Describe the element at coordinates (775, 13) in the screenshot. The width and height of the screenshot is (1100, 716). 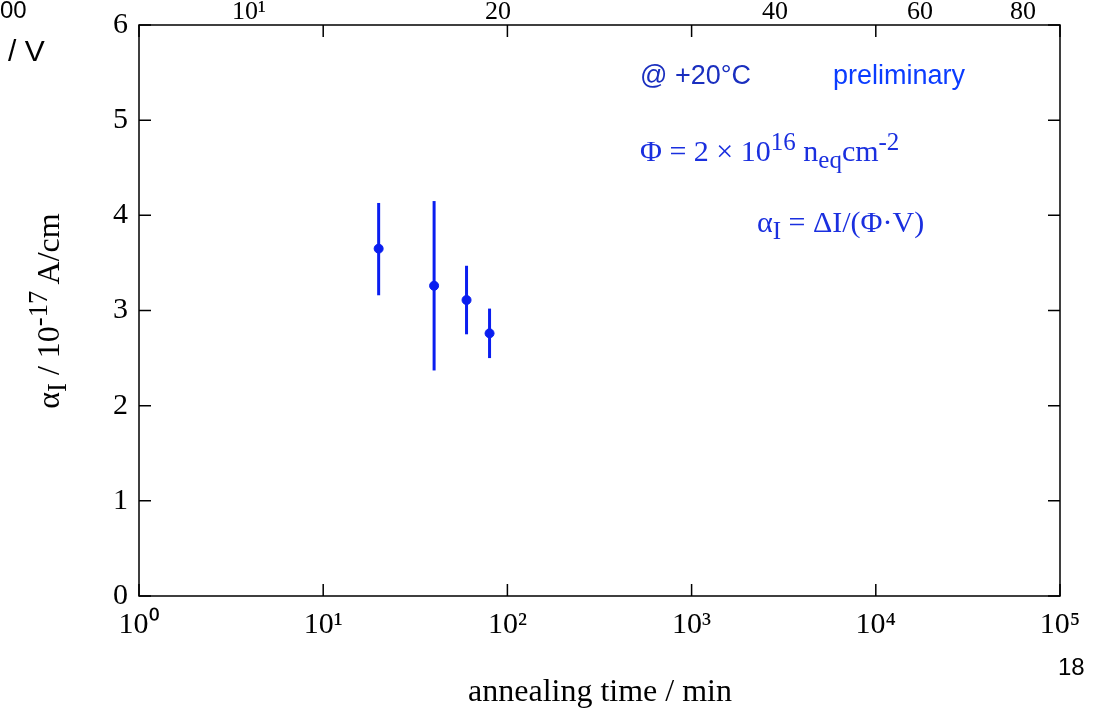
I see `text: 40` at that location.